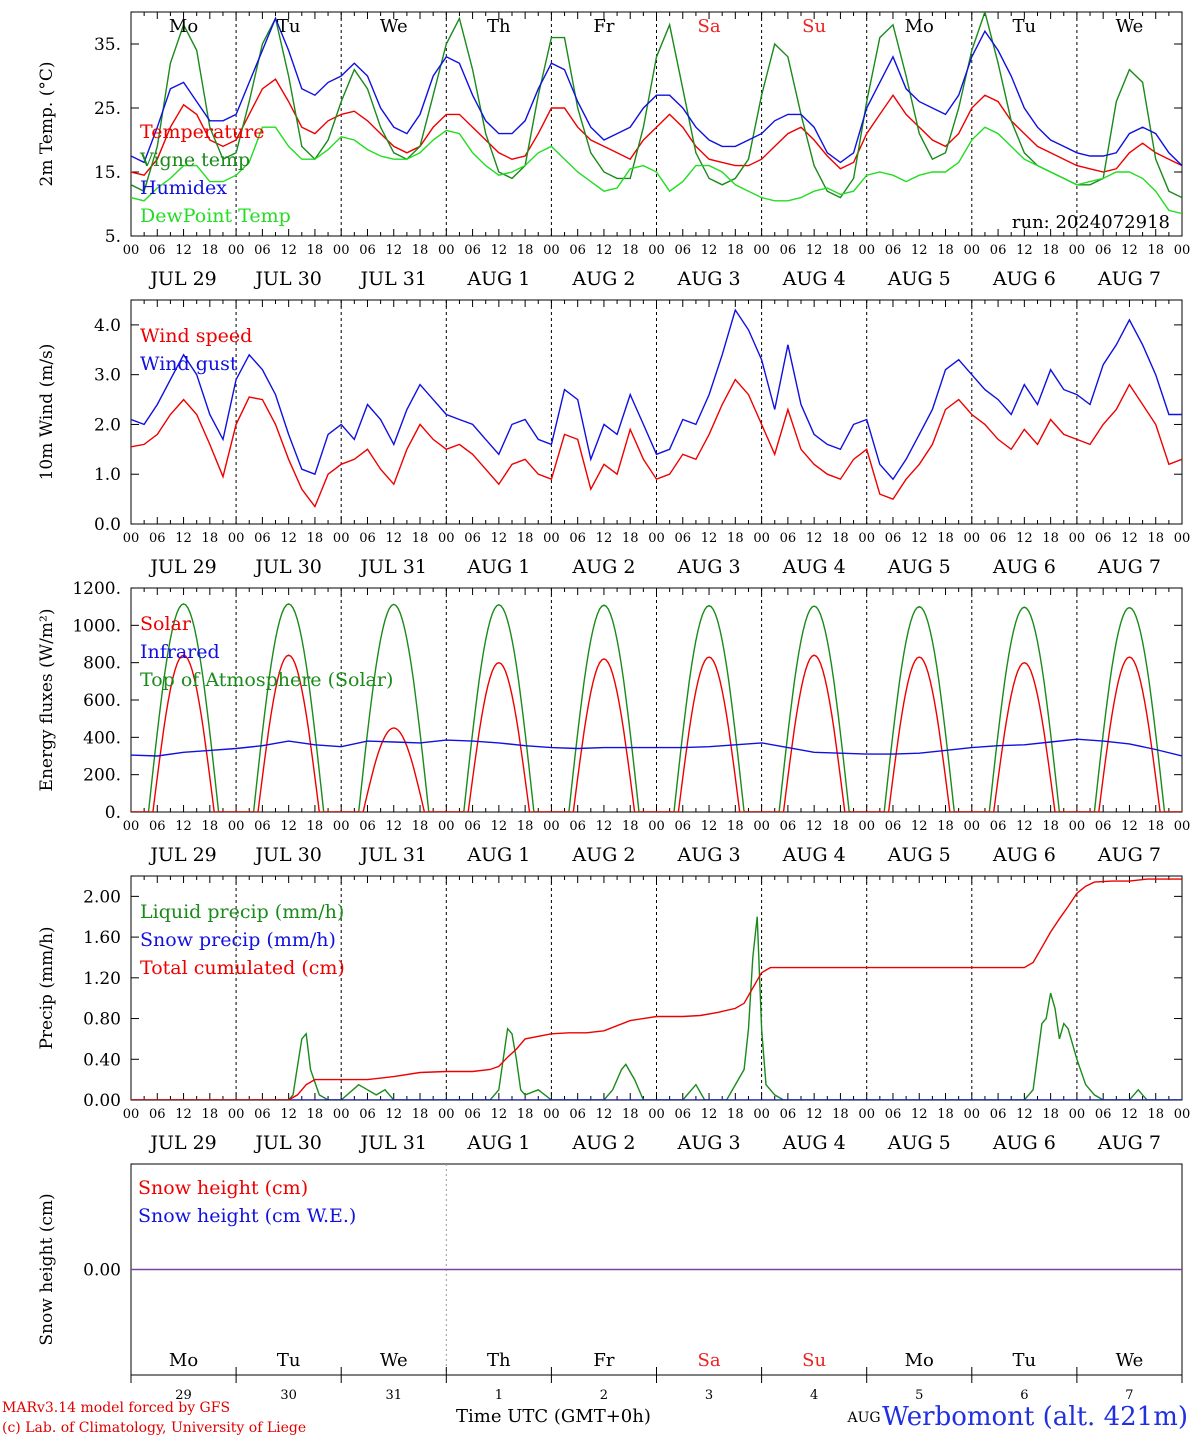 This screenshot has height=1440, width=1194. What do you see at coordinates (1129, 279) in the screenshot?
I see `date-label: AUG 7` at bounding box center [1129, 279].